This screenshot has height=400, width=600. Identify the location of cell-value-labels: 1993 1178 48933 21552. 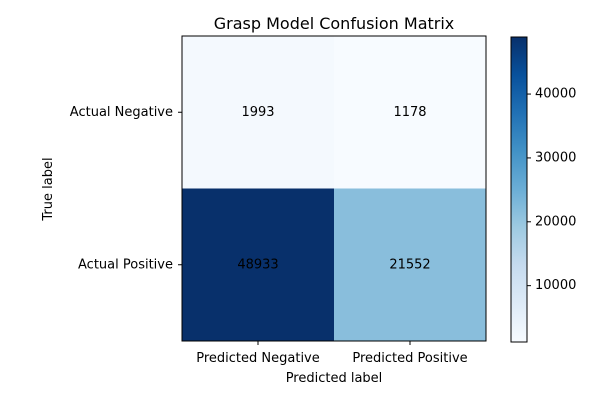
(333, 189).